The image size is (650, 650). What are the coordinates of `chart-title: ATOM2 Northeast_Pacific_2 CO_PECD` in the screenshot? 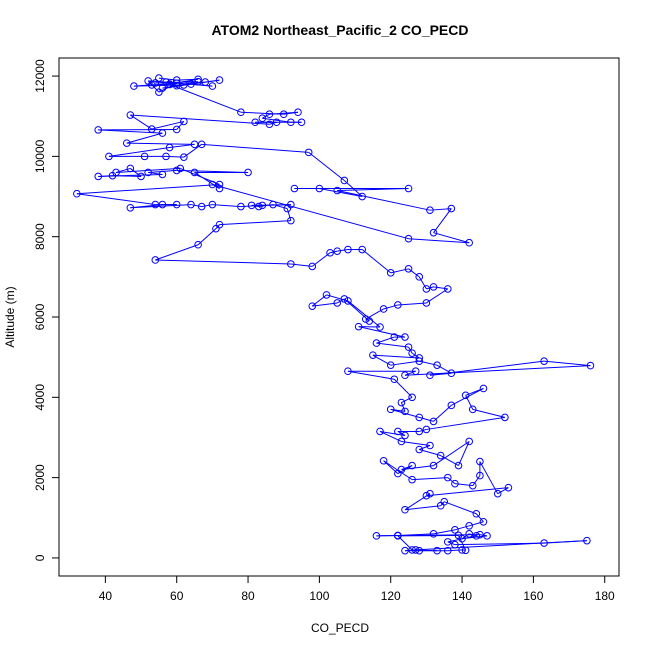 It's located at (339, 30).